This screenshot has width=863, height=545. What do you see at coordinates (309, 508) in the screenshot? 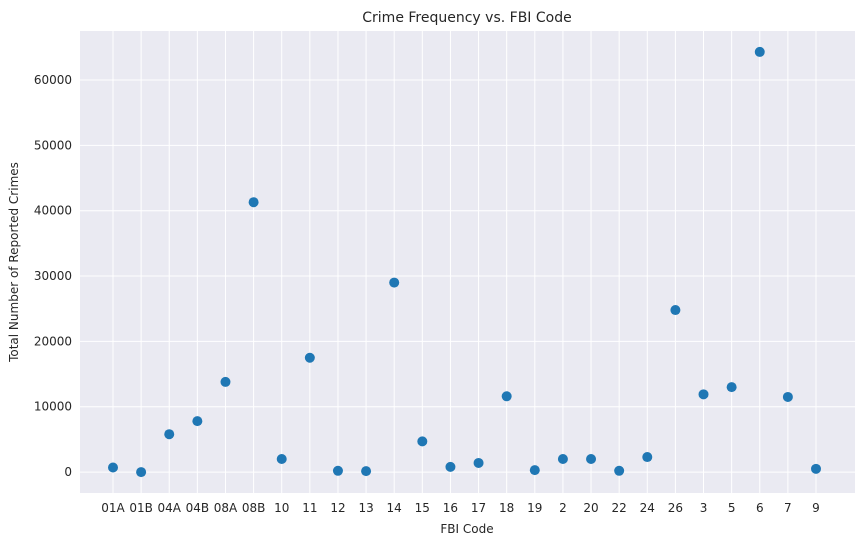
I see `x-tick-label: 11` at bounding box center [309, 508].